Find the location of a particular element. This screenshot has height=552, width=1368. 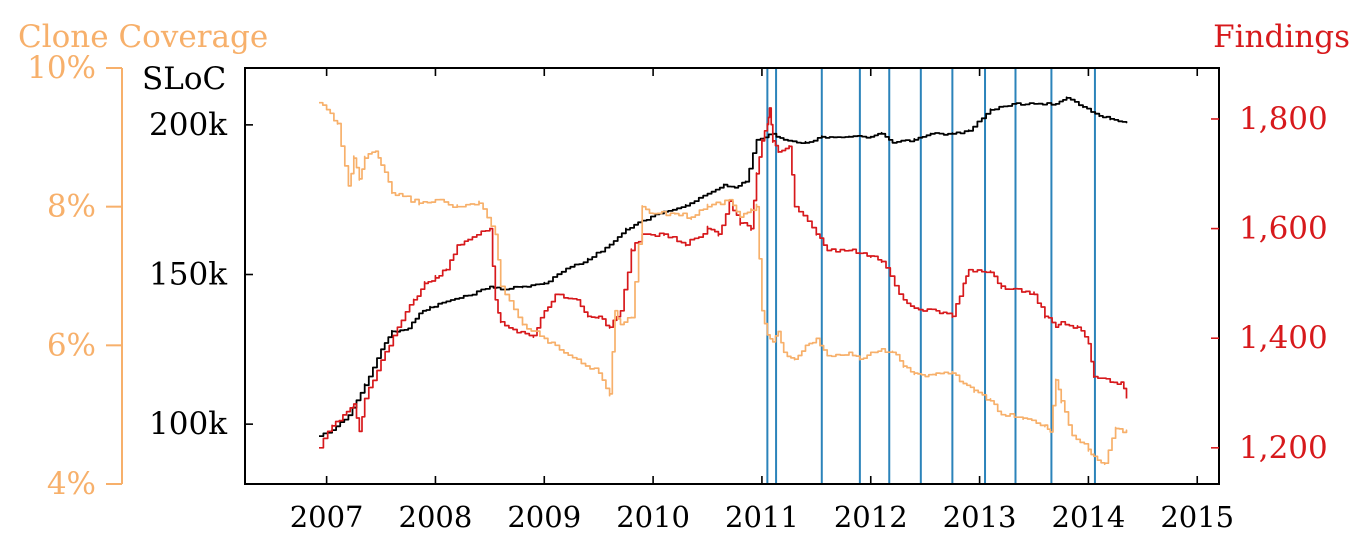

sloc-tick-label: 100k is located at coordinates (188, 424).